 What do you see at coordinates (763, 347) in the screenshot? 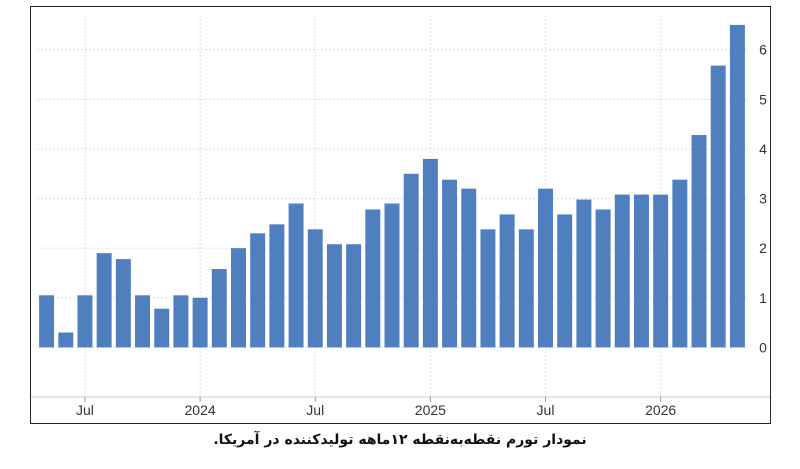
I see `y-tick-label: 0` at bounding box center [763, 347].